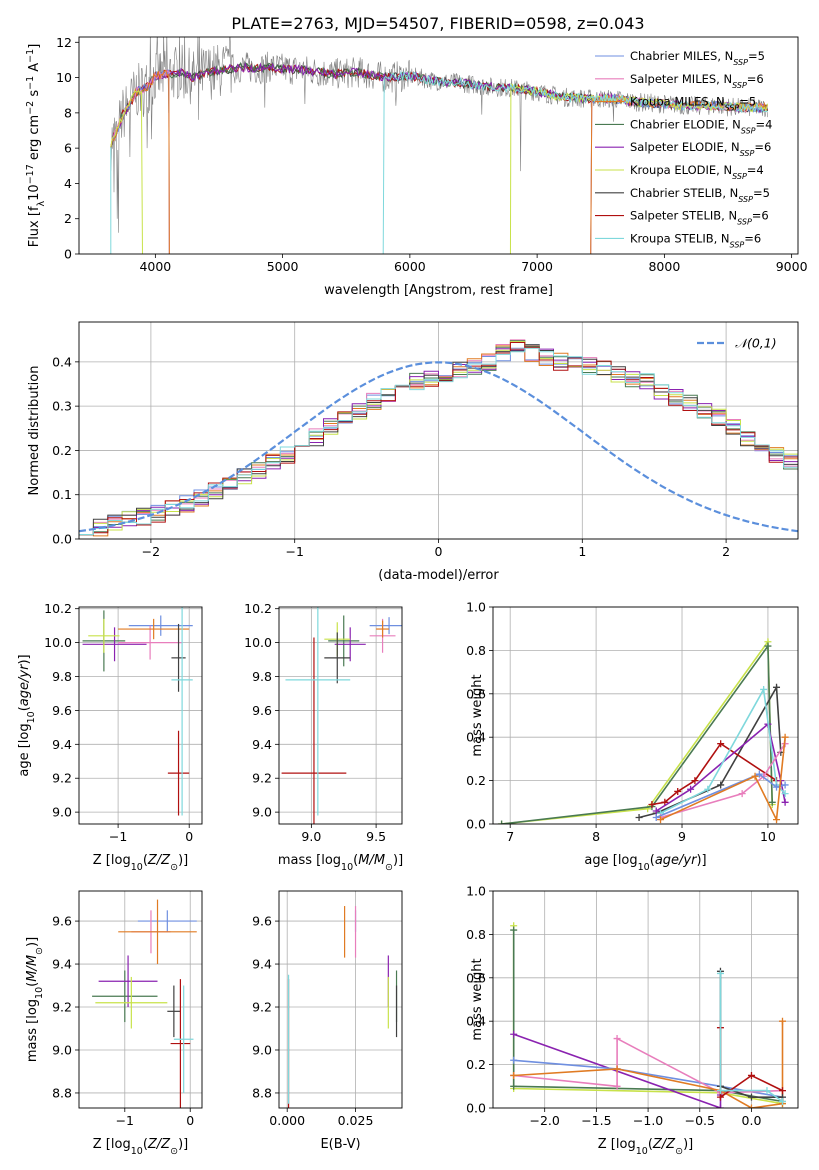 The height and width of the screenshot is (1170, 819). Describe the element at coordinates (283, 266) in the screenshot. I see `x-tick-label: 5000` at that location.